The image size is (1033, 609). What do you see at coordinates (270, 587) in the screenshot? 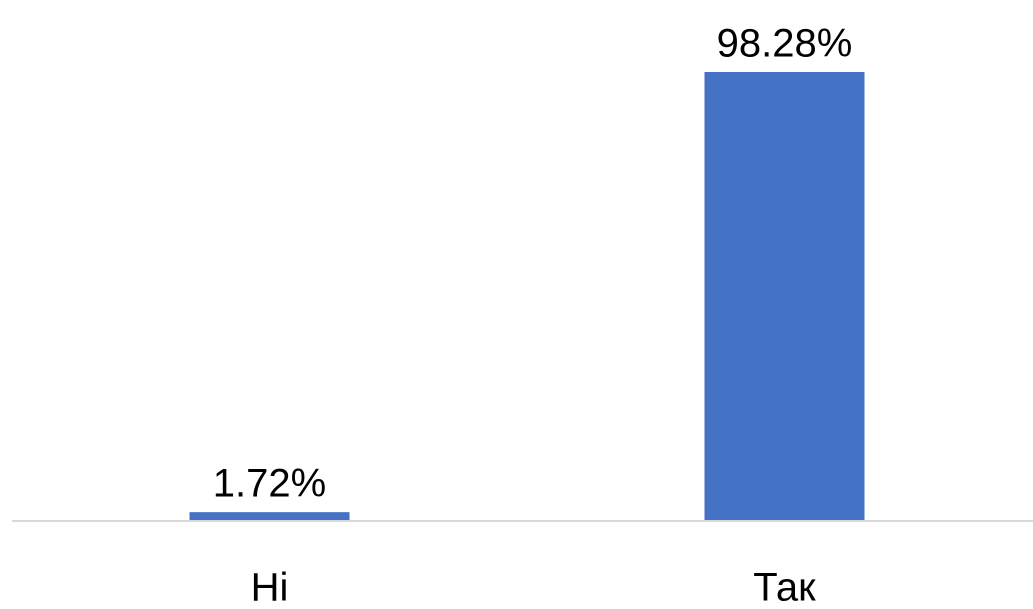
I see `x-tick-label: Ні` at bounding box center [270, 587].